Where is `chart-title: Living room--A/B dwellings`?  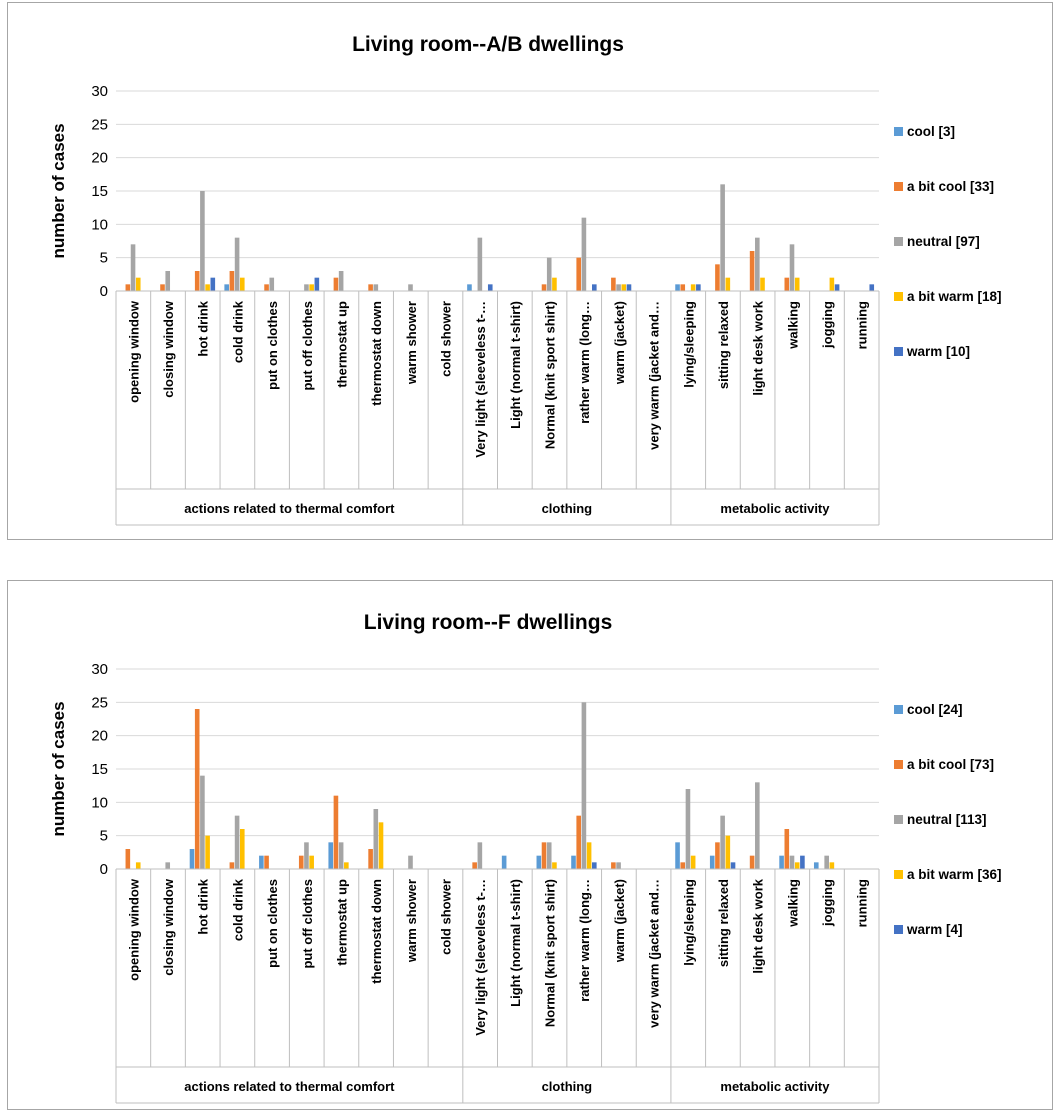
chart-title: Living room--A/B dwellings is located at coordinates (488, 44).